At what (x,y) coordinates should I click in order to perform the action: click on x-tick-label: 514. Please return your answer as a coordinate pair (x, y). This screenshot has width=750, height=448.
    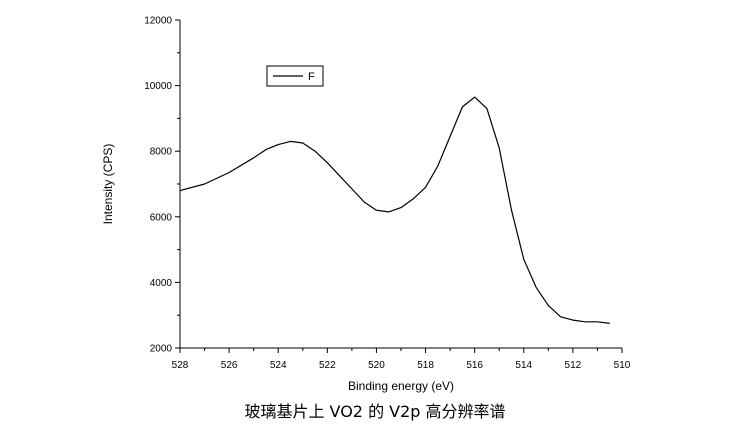
    Looking at the image, I should click on (523, 365).